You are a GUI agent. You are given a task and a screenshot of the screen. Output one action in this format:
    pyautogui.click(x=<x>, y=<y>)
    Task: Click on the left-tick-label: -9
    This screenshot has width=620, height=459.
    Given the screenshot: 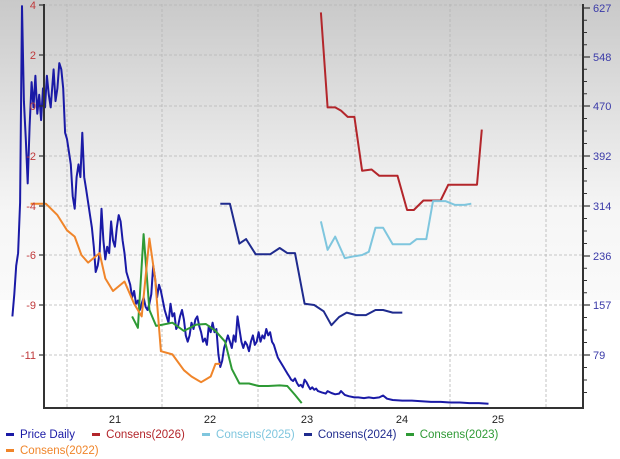 What is the action you would take?
    pyautogui.click(x=31, y=306)
    